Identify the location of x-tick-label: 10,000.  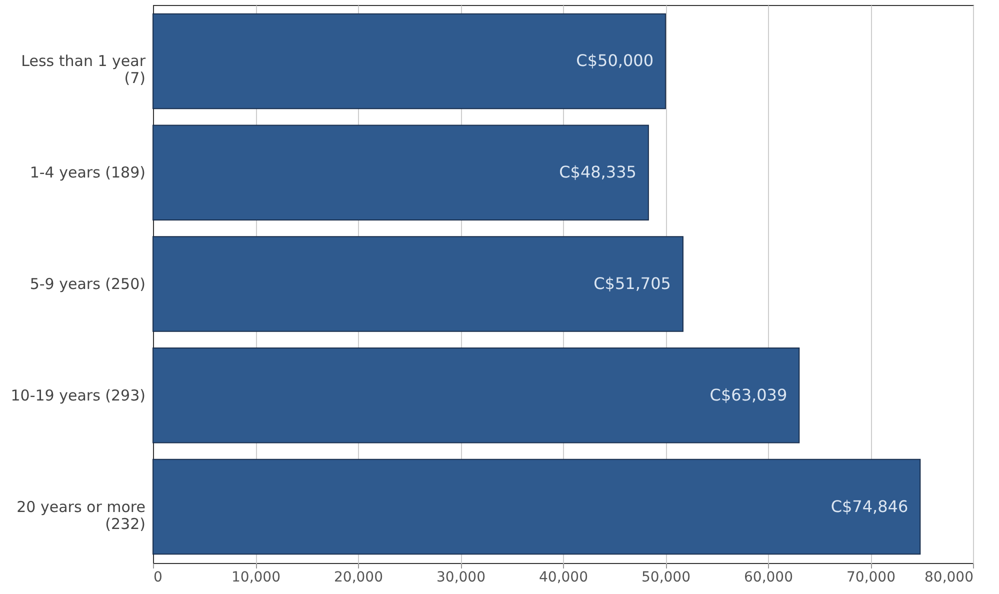
(256, 578).